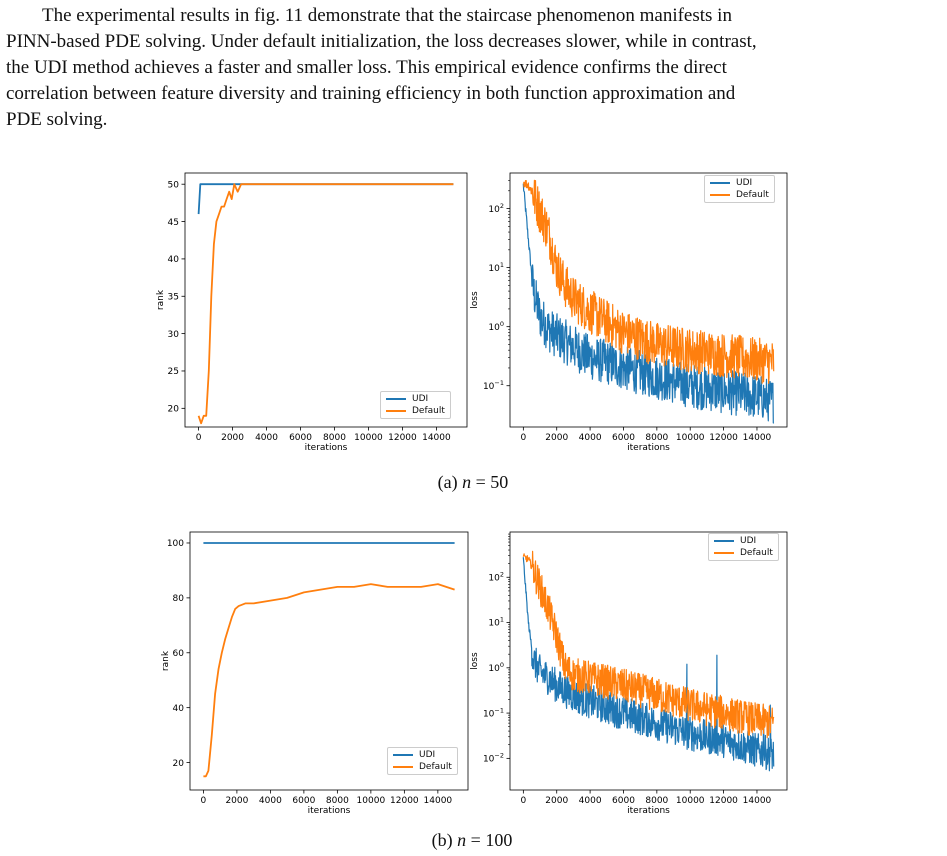 The image size is (947, 856). Describe the element at coordinates (57, 119) in the screenshot. I see `paragraph-line: PDE solving.` at that location.